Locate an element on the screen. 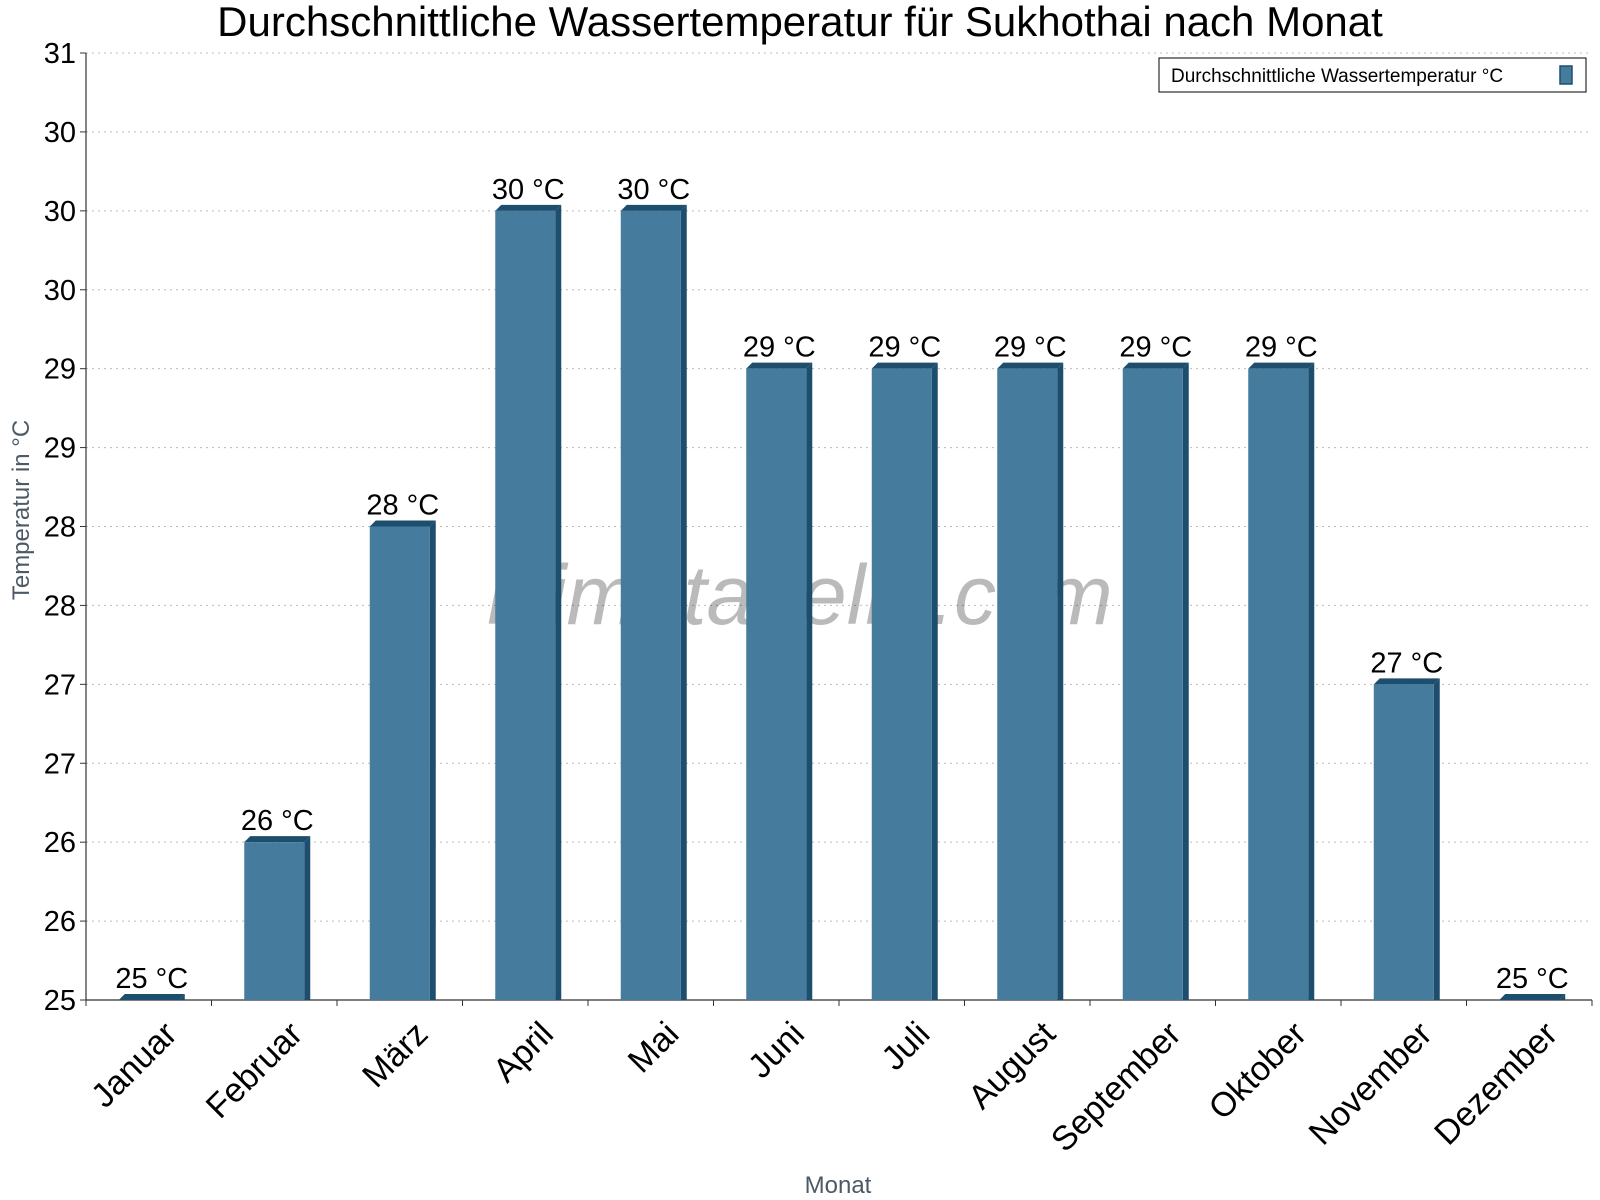 The image size is (1600, 1200). legend: Durchschnittliche Wassertemperatur °C is located at coordinates (1372, 75).